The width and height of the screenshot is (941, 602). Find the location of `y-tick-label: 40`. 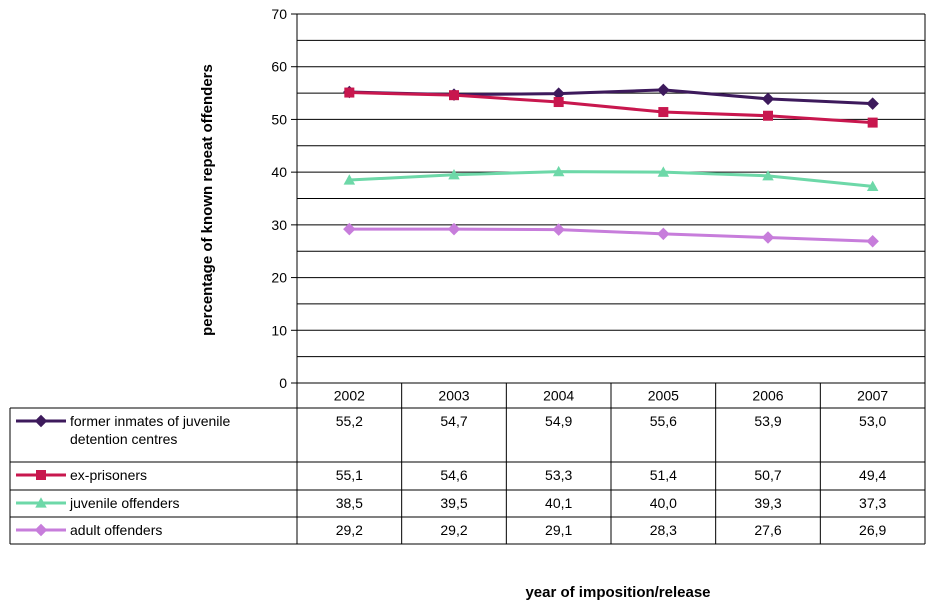

y-tick-label: 40 is located at coordinates (279, 172).